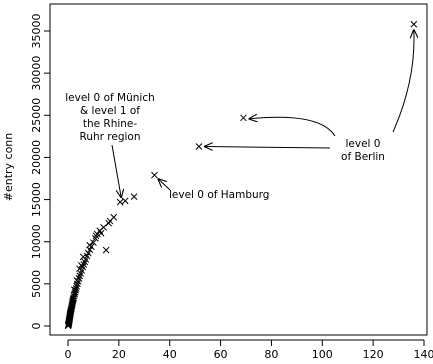 The image size is (433, 364). I want to click on y-tick-label: 10000, so click(36, 241).